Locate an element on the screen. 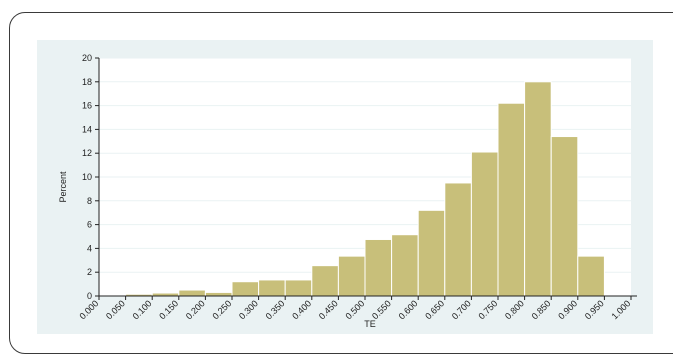  y-tick-label: 2 is located at coordinates (89, 272).